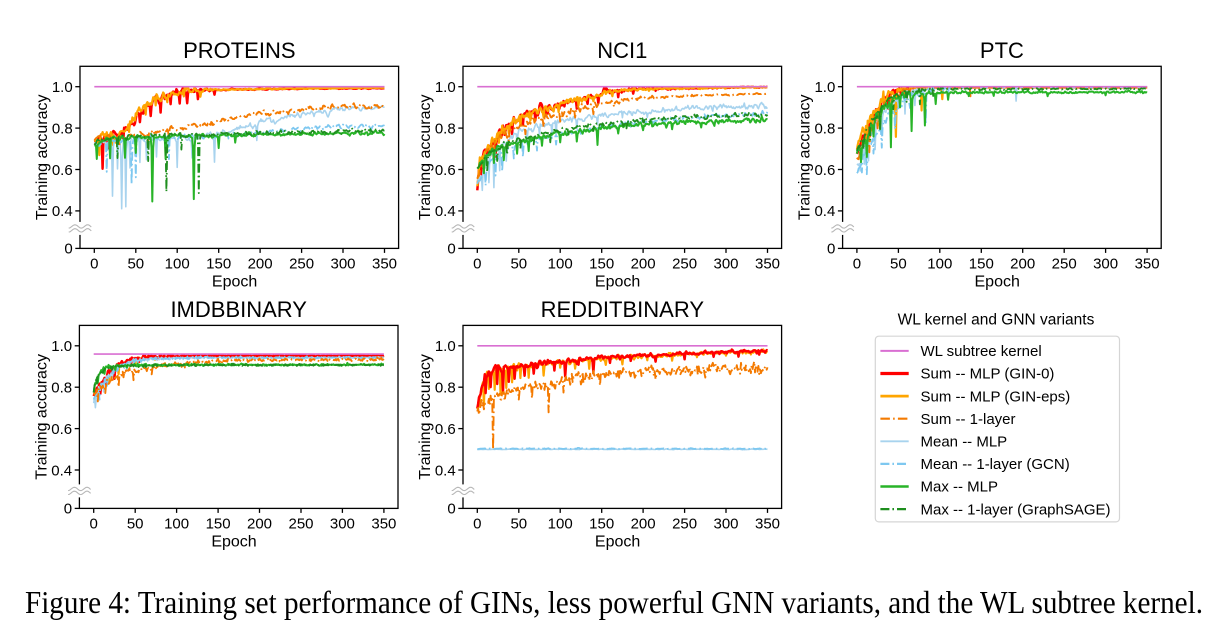  I want to click on svg-text: REDDITBINARY, so click(623, 309).